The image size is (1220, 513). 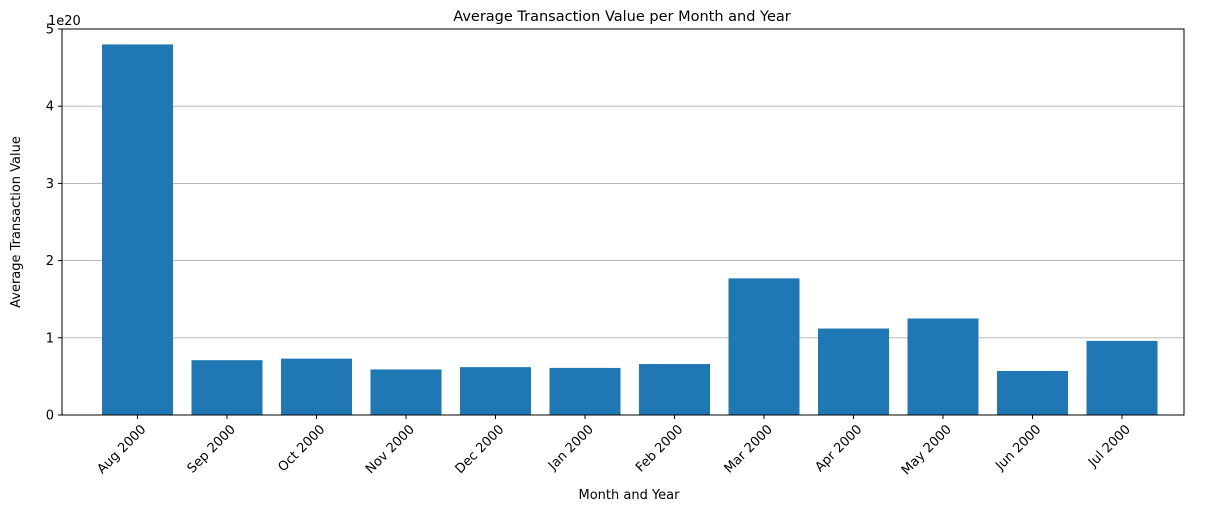 I want to click on x-tick-label: Dec 2000, so click(x=480, y=449).